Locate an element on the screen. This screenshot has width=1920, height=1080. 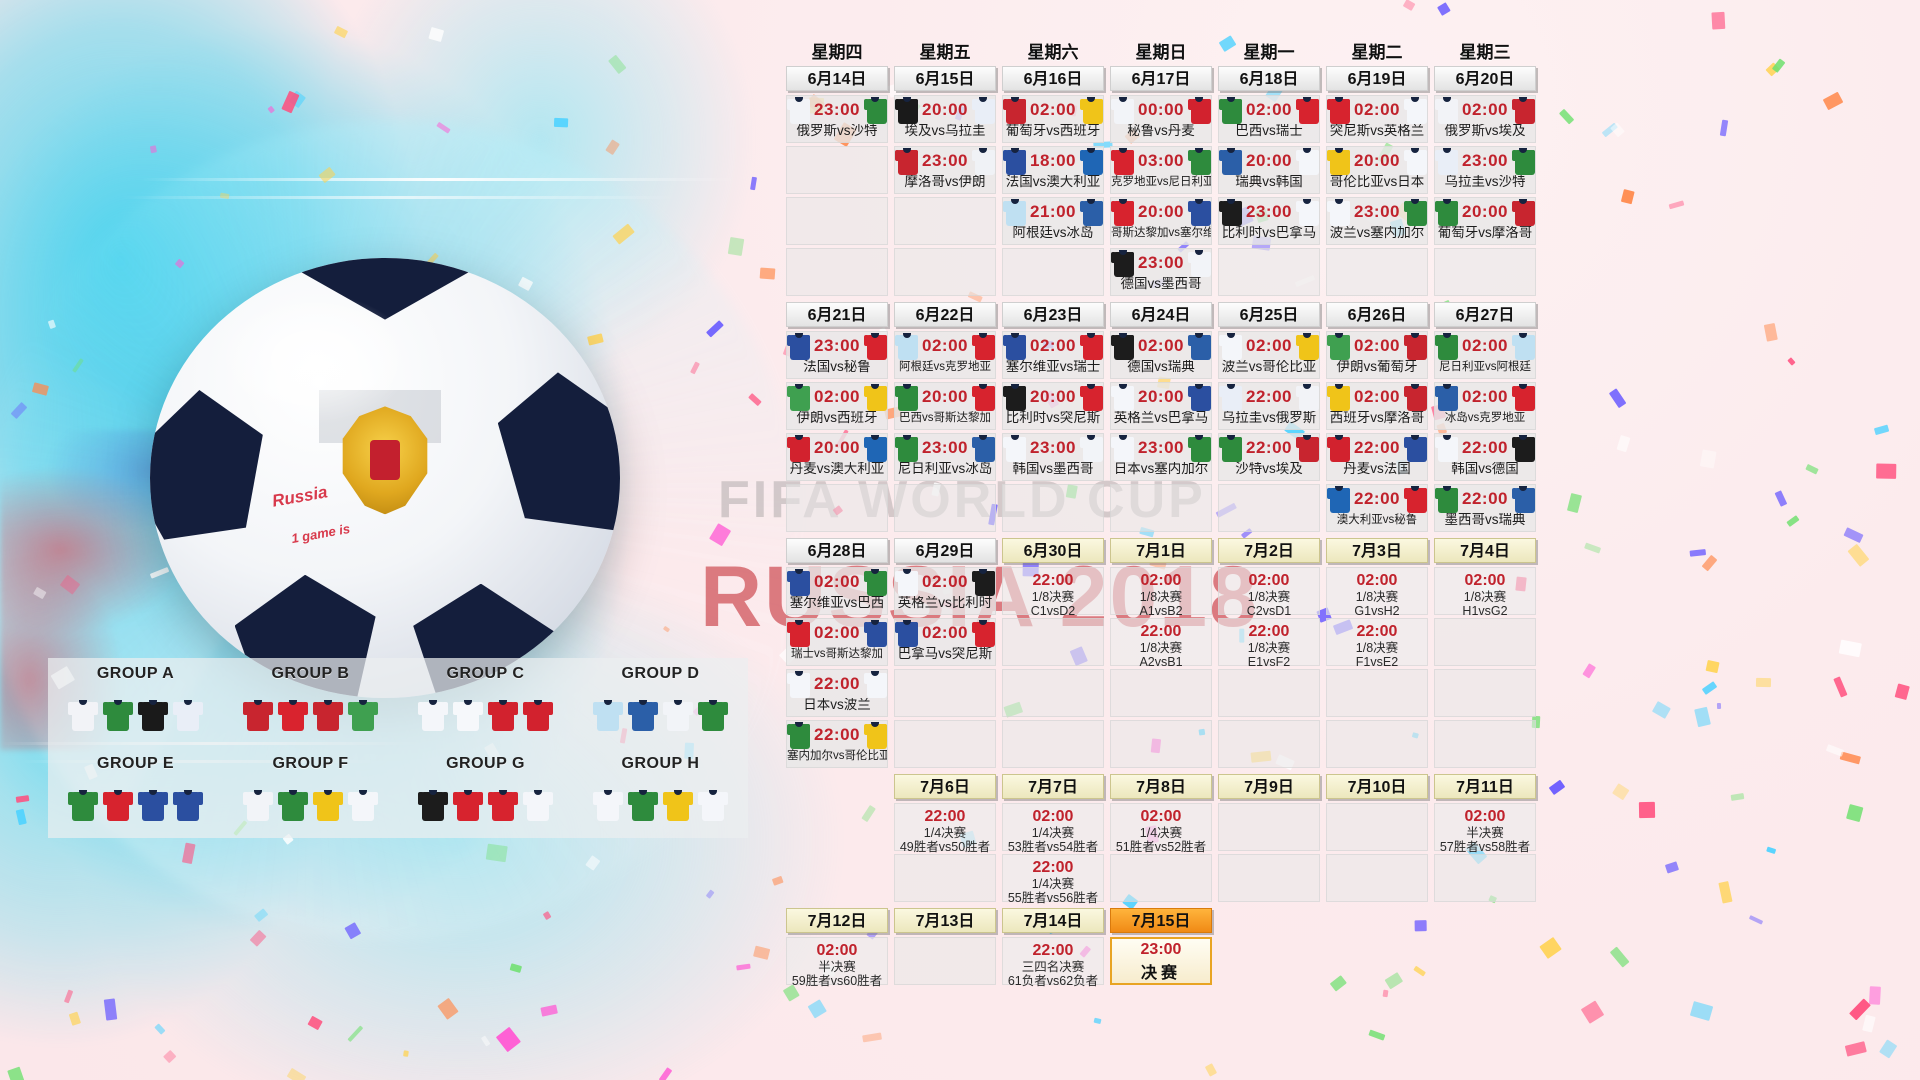
date-header: 7月10日 is located at coordinates (1377, 786).